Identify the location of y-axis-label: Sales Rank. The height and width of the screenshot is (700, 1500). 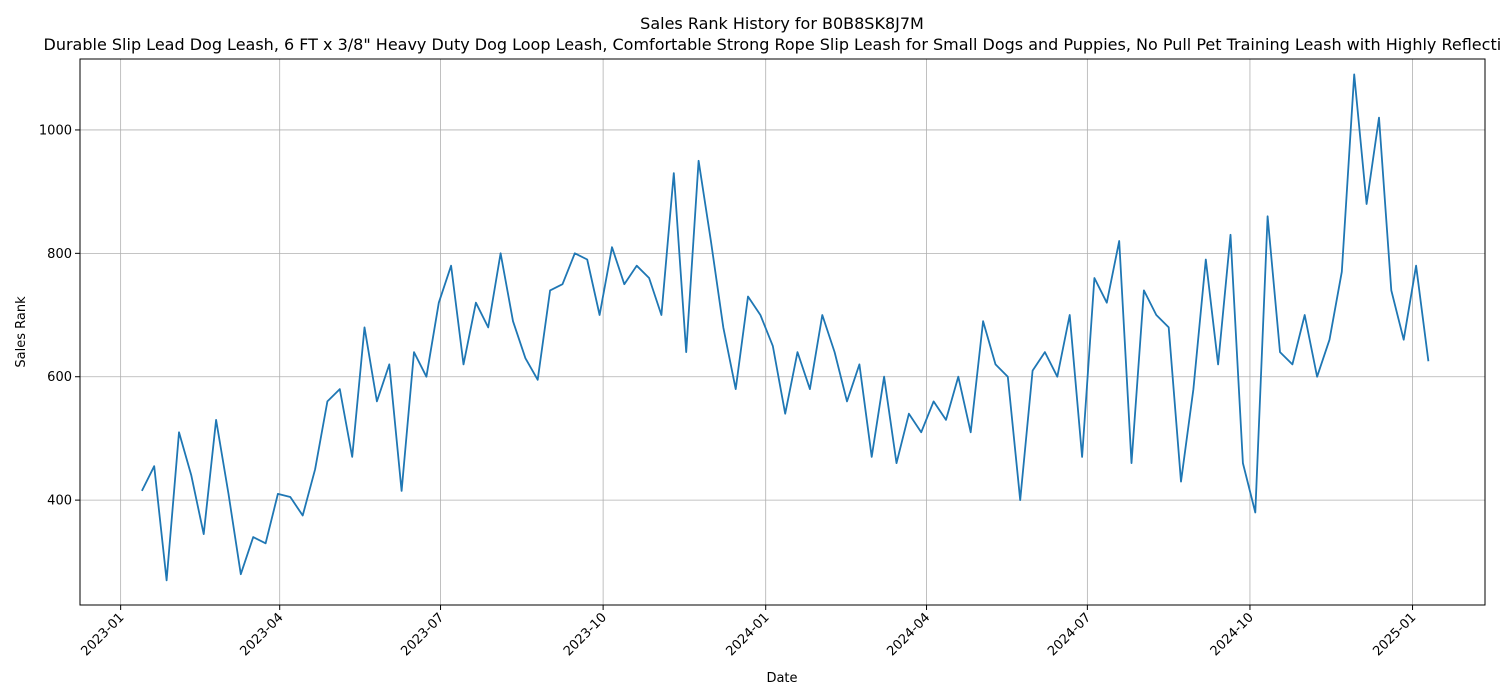
(21, 332).